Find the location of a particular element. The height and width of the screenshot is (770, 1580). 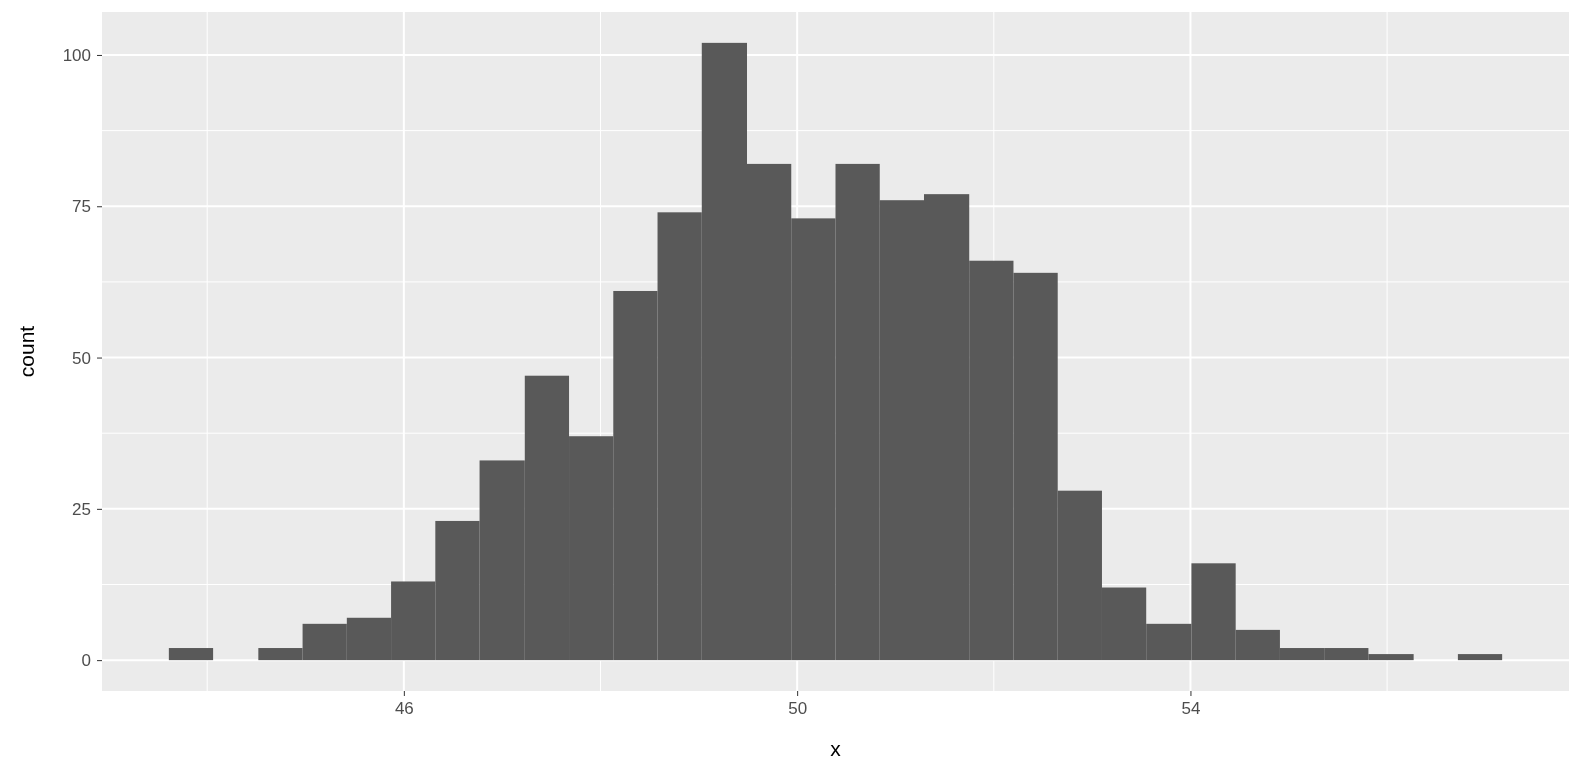

y-axis-title: count is located at coordinates (26, 351).